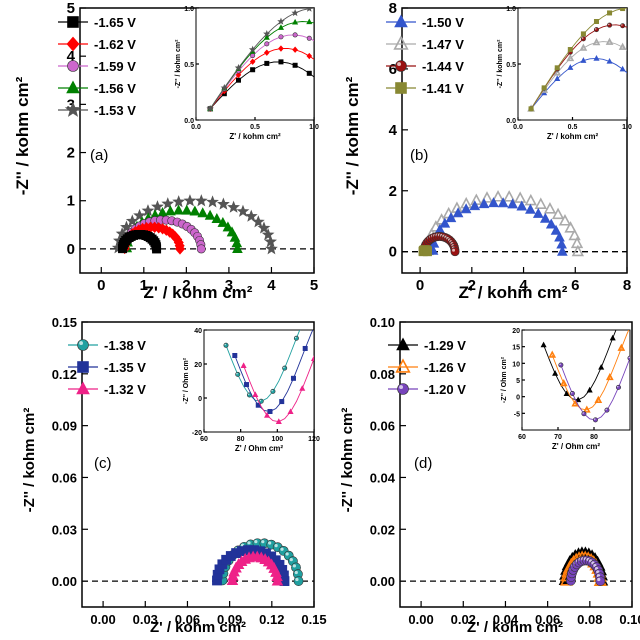 The width and height of the screenshot is (640, 640). I want to click on x-tick-label: 6, so click(575, 285).